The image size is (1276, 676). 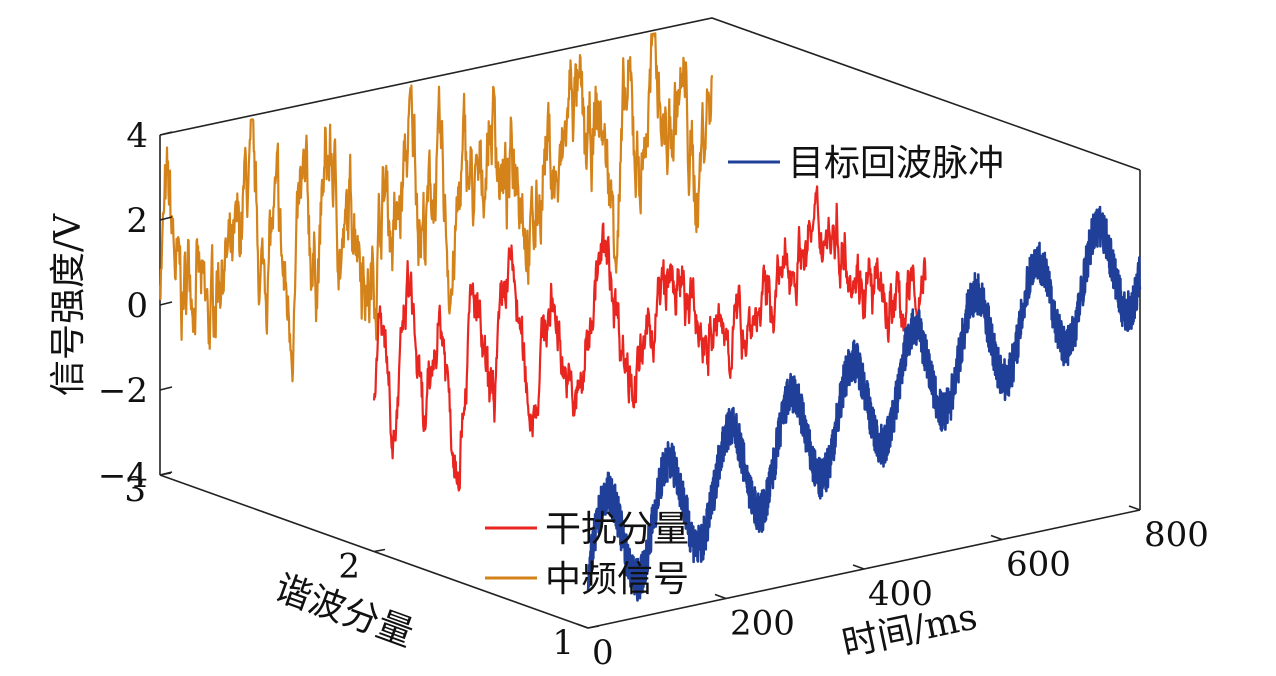 I want to click on y-tick-label: 2, so click(x=349, y=567).